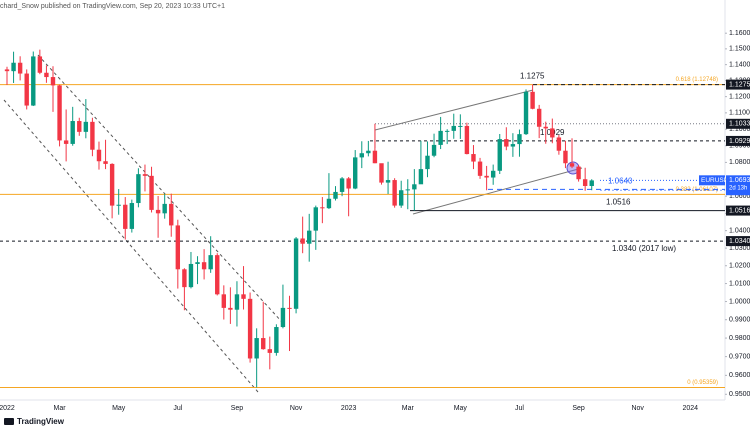  Describe the element at coordinates (739, 64) in the screenshot. I see `y-tick-label: 1.14000` at that location.